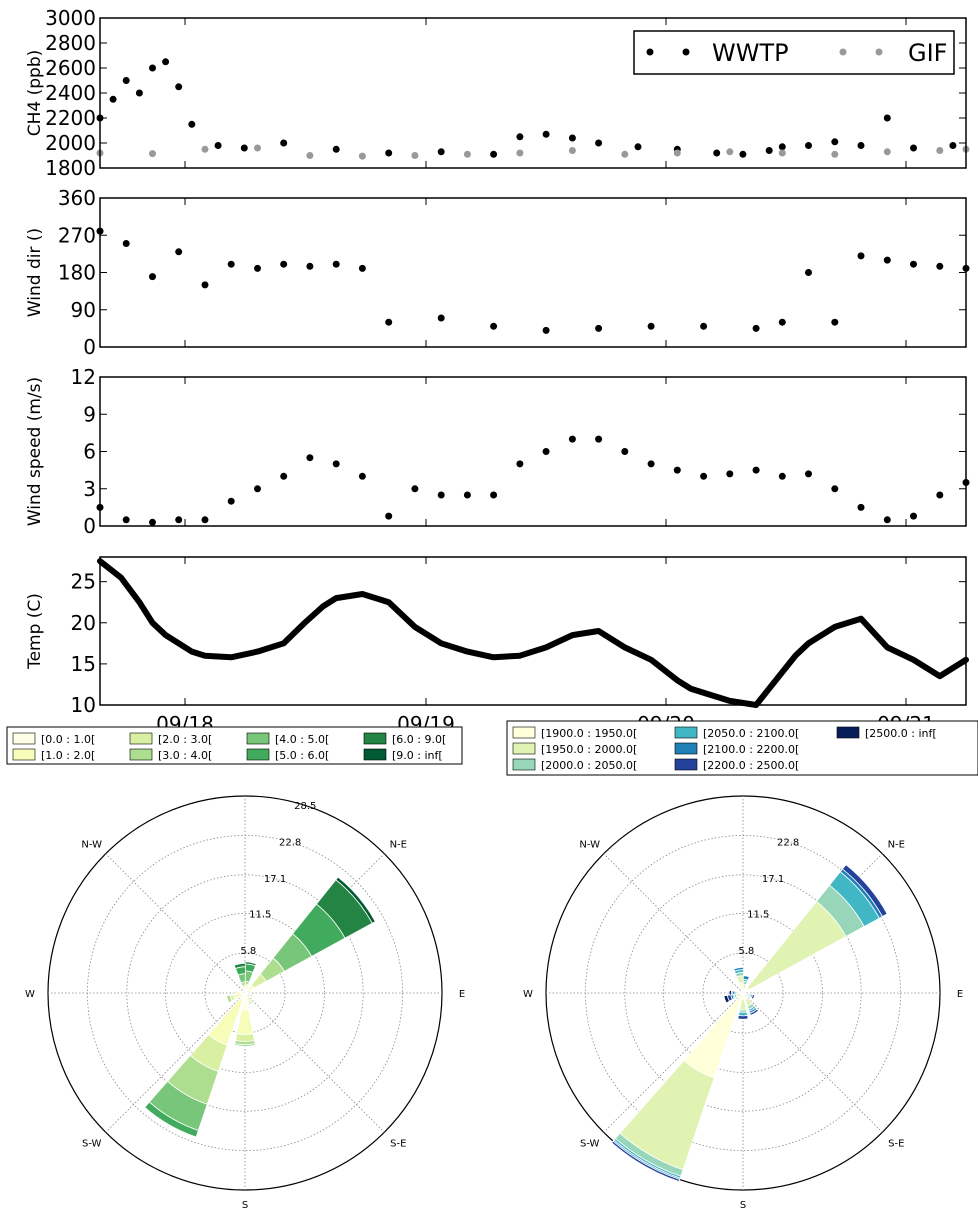  Describe the element at coordinates (533, 152) in the screenshot. I see `series-GIF` at that location.